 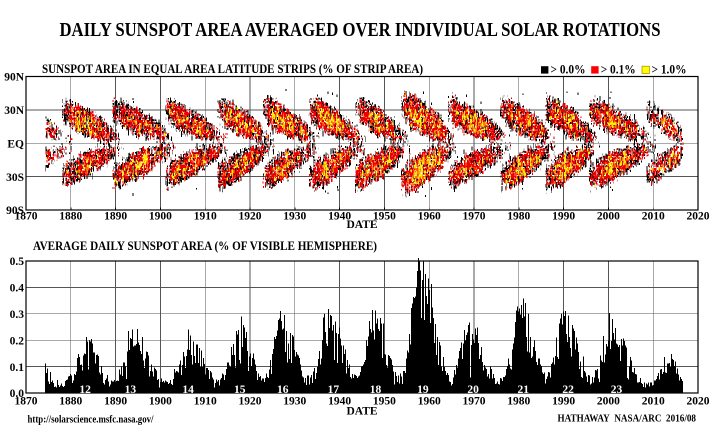 I want to click on svg-text: 16, so click(x=283, y=390).